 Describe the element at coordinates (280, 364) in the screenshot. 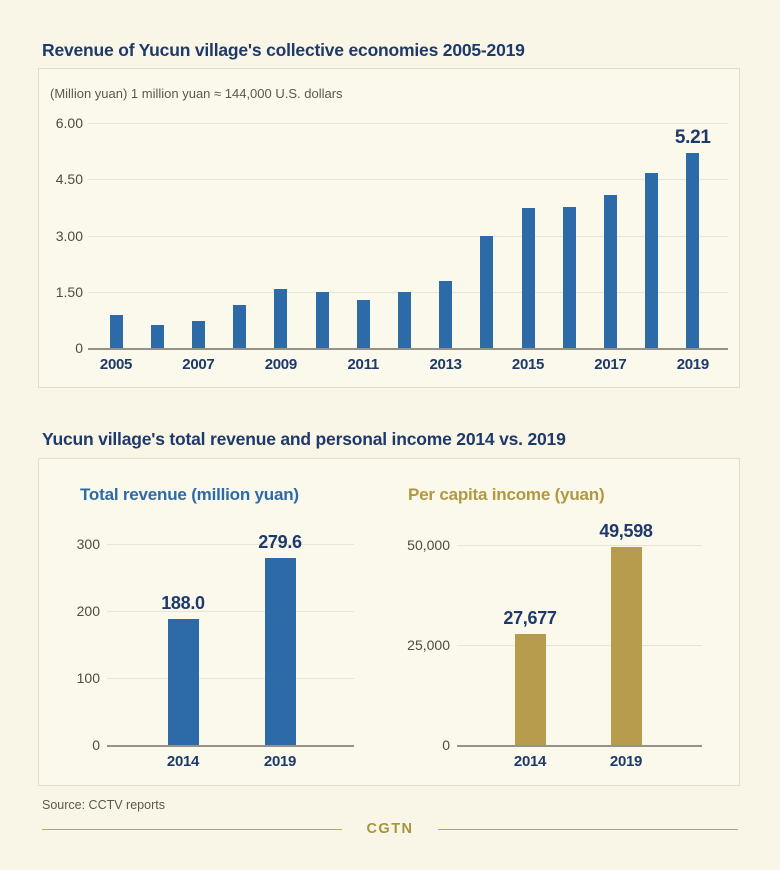

I see `x-tick-label-2009: 2009` at that location.